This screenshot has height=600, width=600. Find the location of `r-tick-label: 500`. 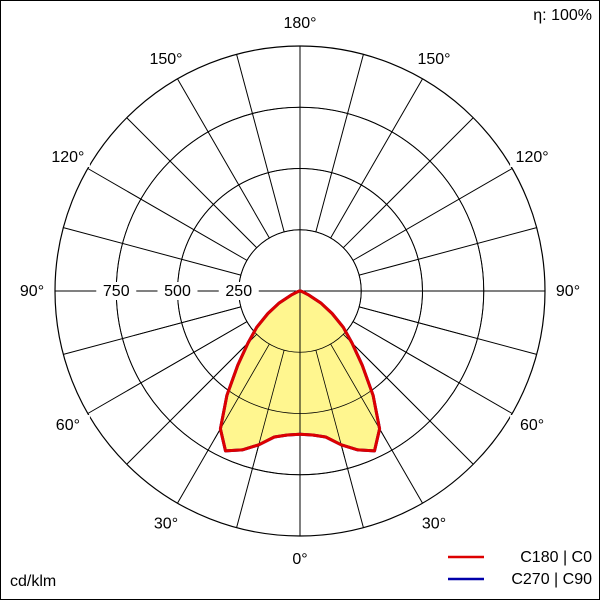

r-tick-label: 500 is located at coordinates (177, 291).